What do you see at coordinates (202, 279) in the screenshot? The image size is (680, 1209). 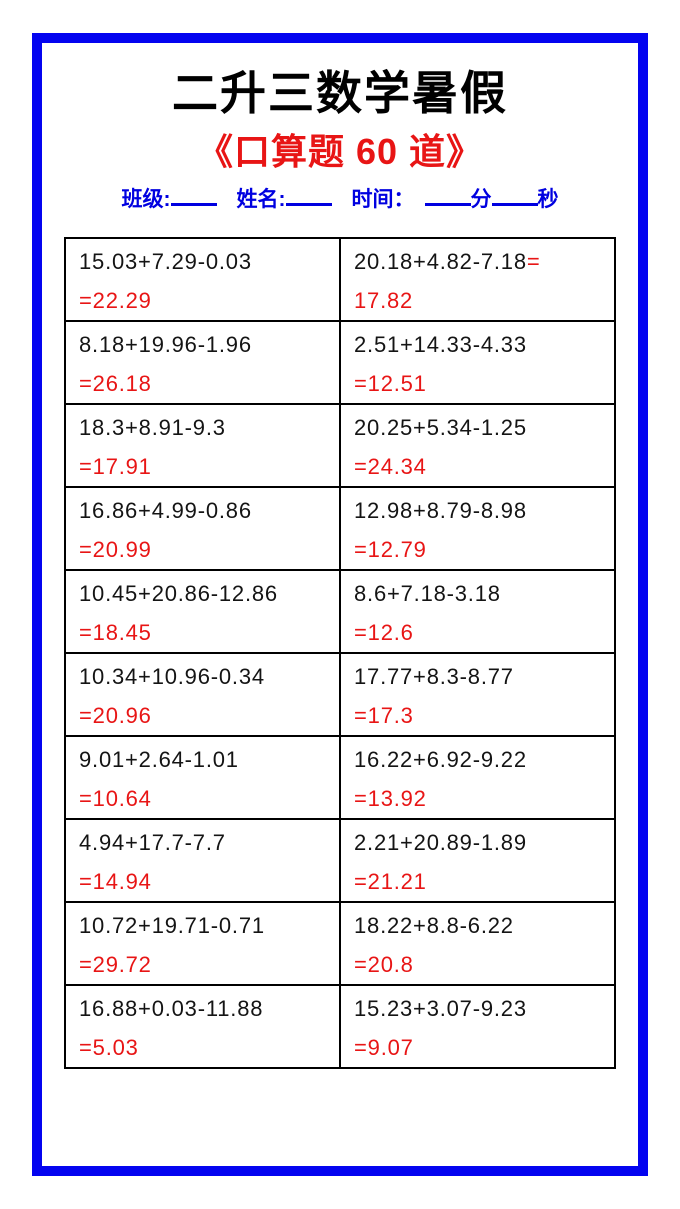 I see `problem-cell: 15.03+7.29-0.03 =22.29` at bounding box center [202, 279].